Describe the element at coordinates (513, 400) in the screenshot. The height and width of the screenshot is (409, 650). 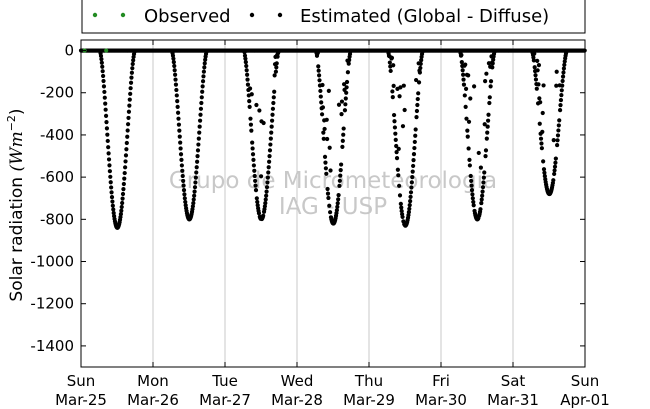
I see `x-tick-label-date: Mar-31` at that location.